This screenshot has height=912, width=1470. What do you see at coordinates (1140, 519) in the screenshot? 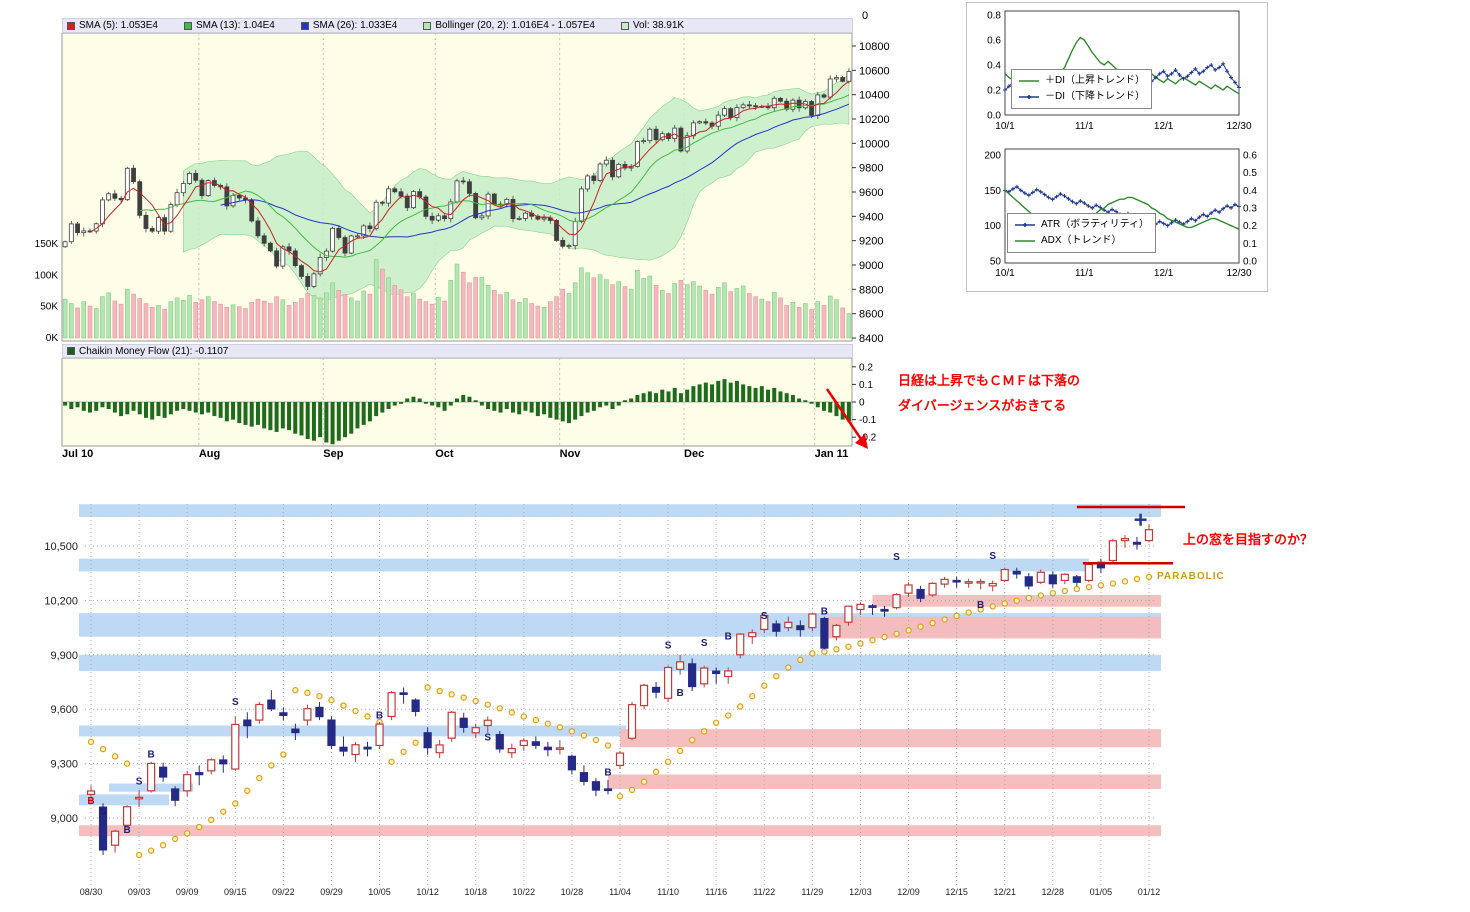
I see `plus-marker` at bounding box center [1140, 519].